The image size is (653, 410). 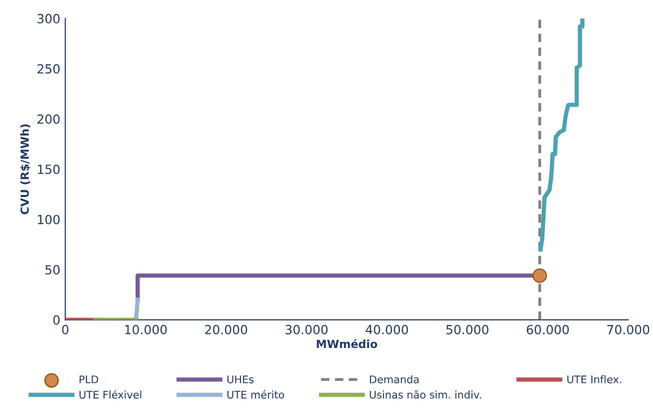 I want to click on y-axis-title: CVU (R$/MWh), so click(x=25, y=169).